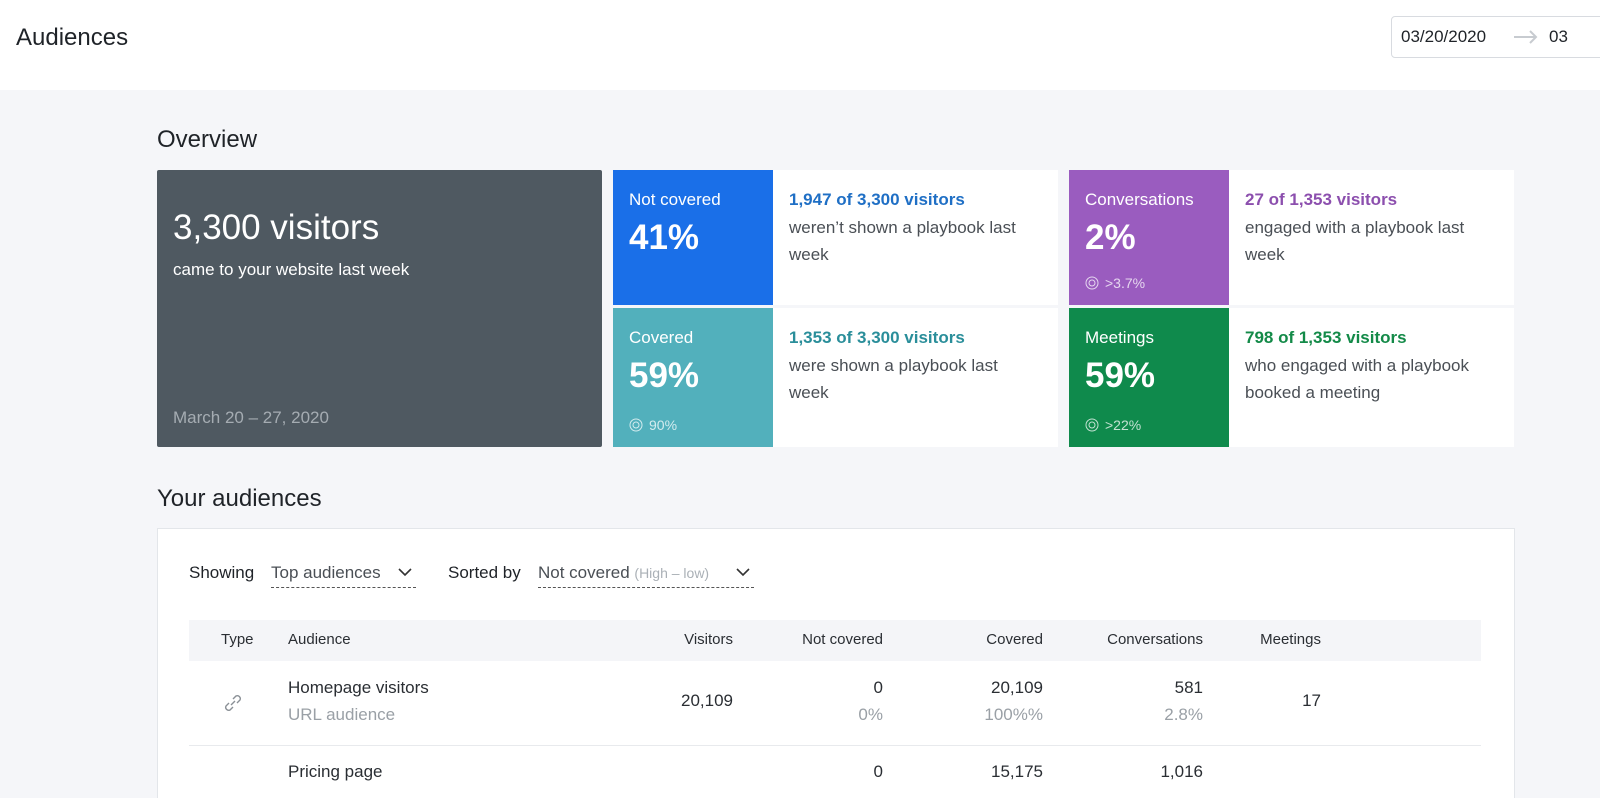 The height and width of the screenshot is (798, 1600). I want to click on column-header: Not covered, so click(842, 639).